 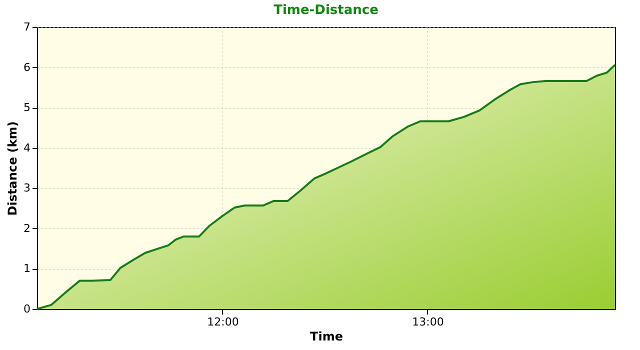 What do you see at coordinates (27, 309) in the screenshot?
I see `y-tick-label: 0` at bounding box center [27, 309].